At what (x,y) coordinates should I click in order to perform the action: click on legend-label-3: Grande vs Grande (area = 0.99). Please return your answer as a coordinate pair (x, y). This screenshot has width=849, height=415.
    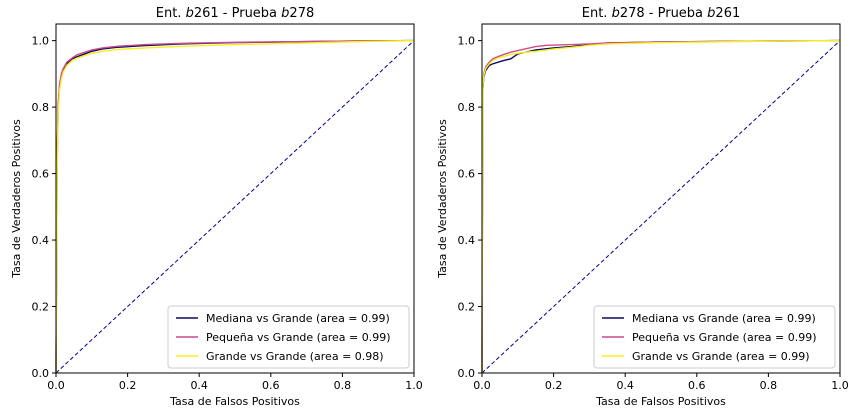
    Looking at the image, I should click on (721, 356).